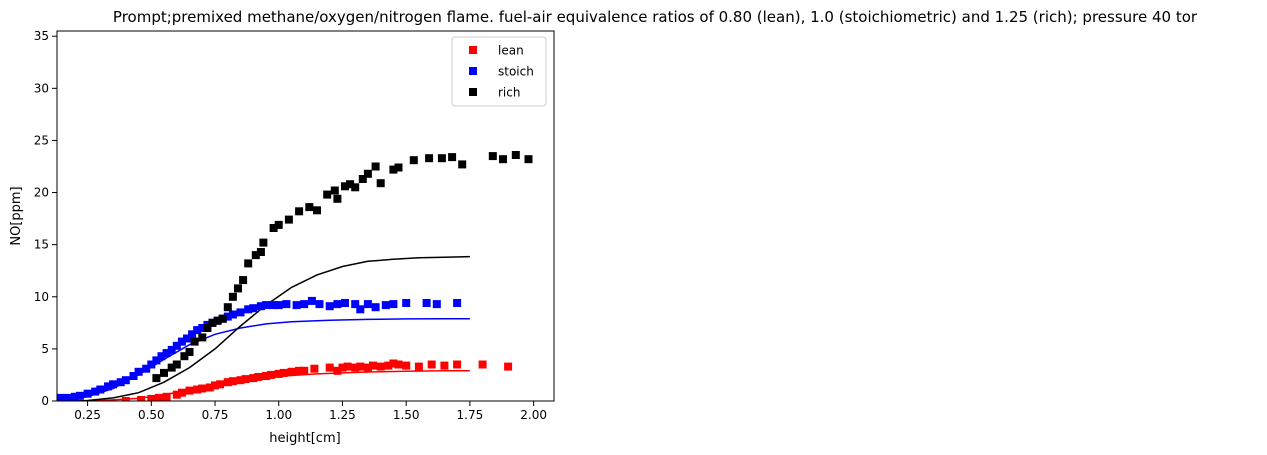 Image resolution: width=1267 pixels, height=455 pixels. What do you see at coordinates (473, 71) in the screenshot?
I see `legend-marker-stoich` at bounding box center [473, 71].